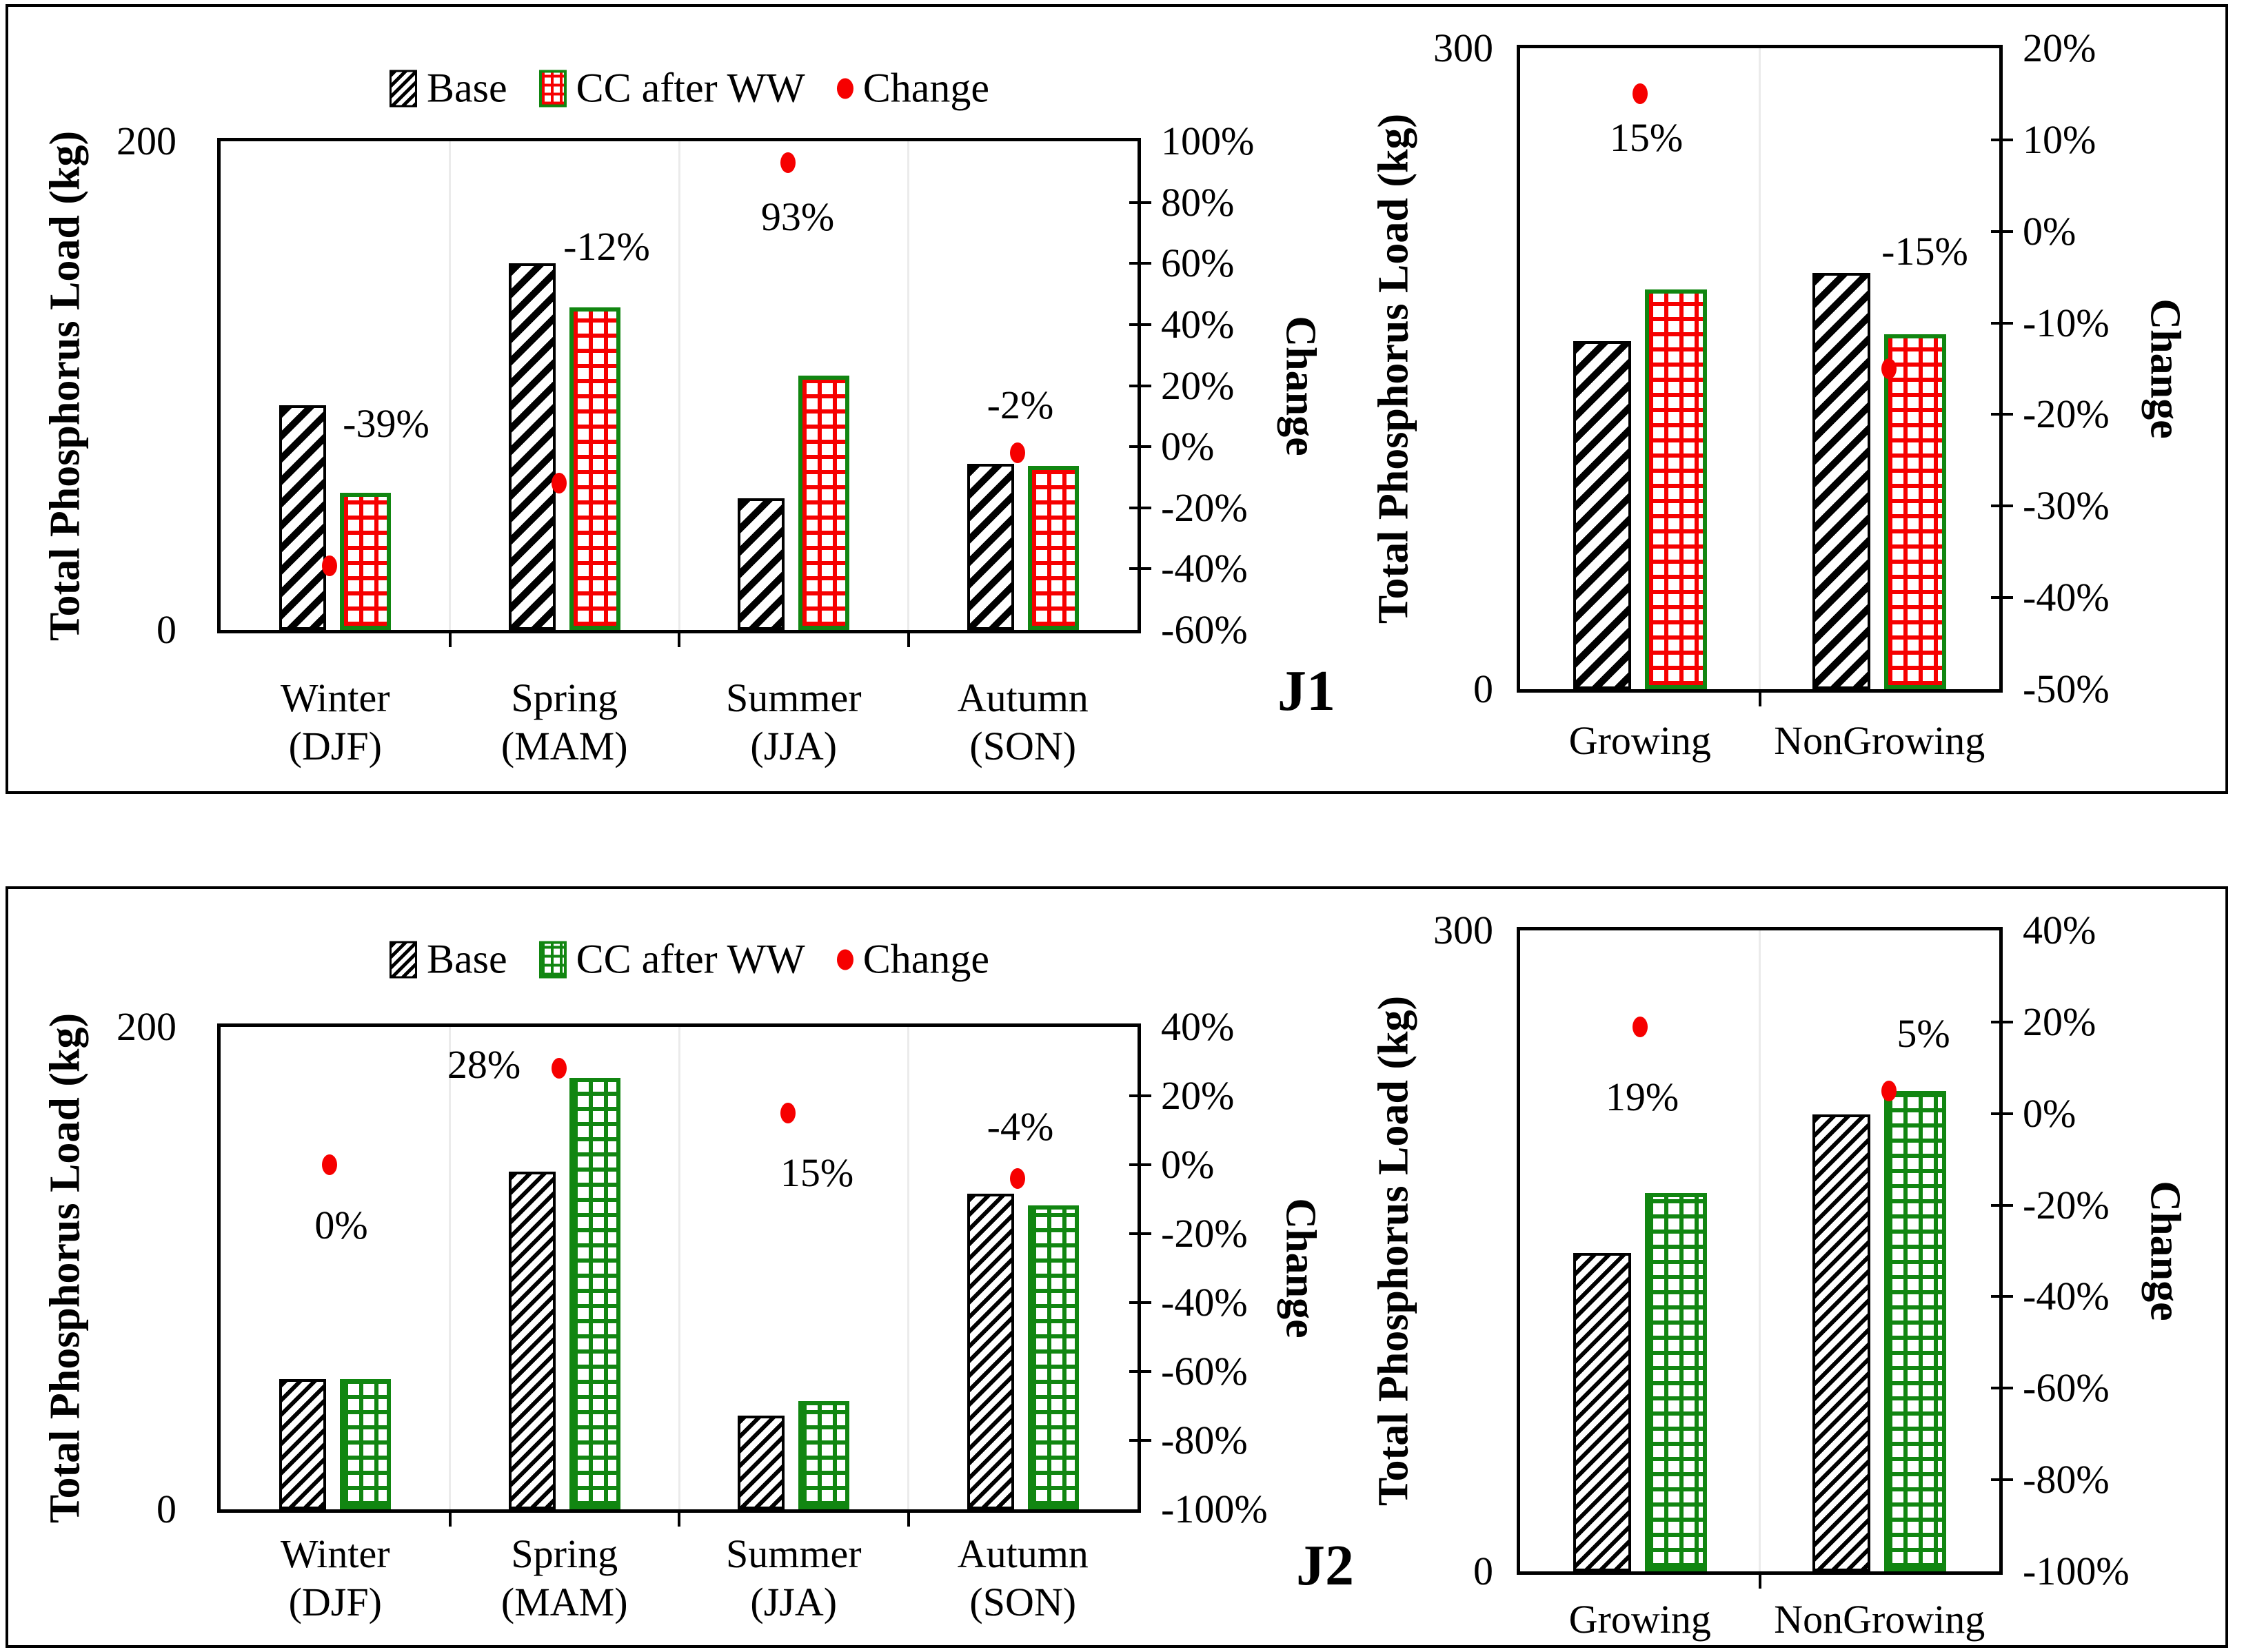  I want to click on bar-base-winter, so click(303, 1444).